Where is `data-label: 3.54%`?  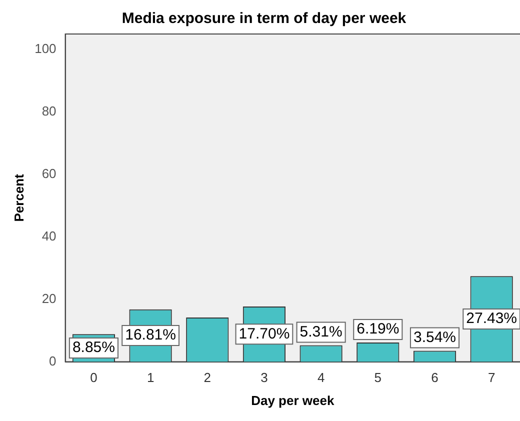
data-label: 3.54% is located at coordinates (434, 337).